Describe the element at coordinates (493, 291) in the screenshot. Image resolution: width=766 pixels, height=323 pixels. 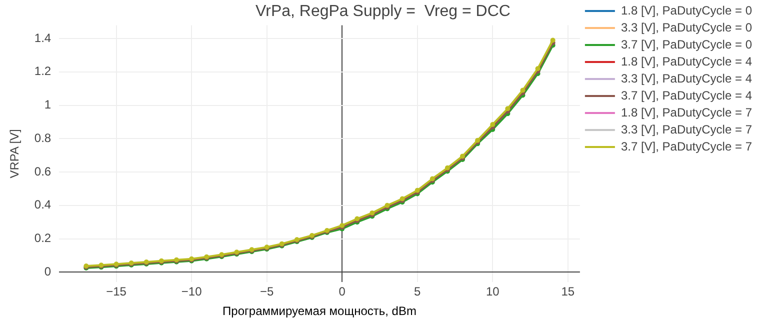
I see `x-tick-label: 10` at that location.